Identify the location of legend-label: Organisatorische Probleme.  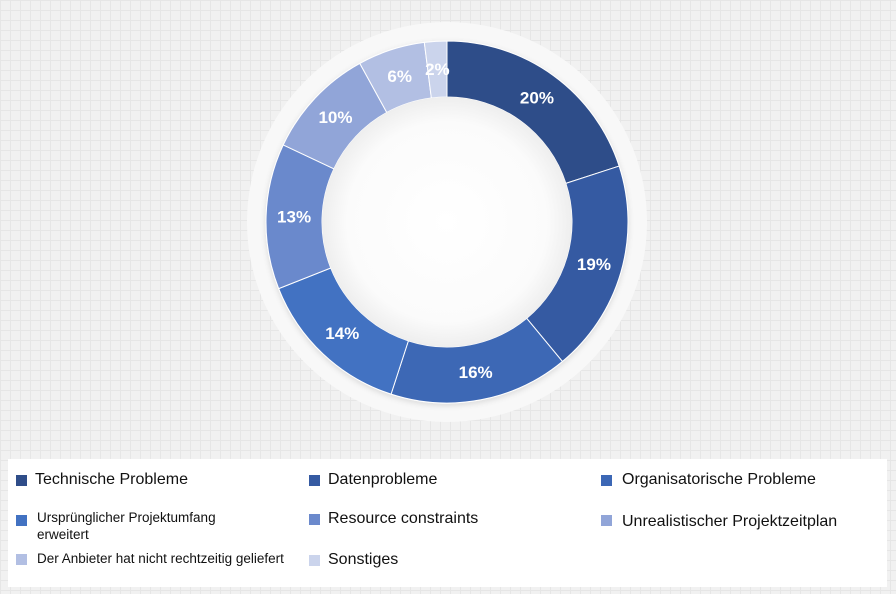
(719, 479).